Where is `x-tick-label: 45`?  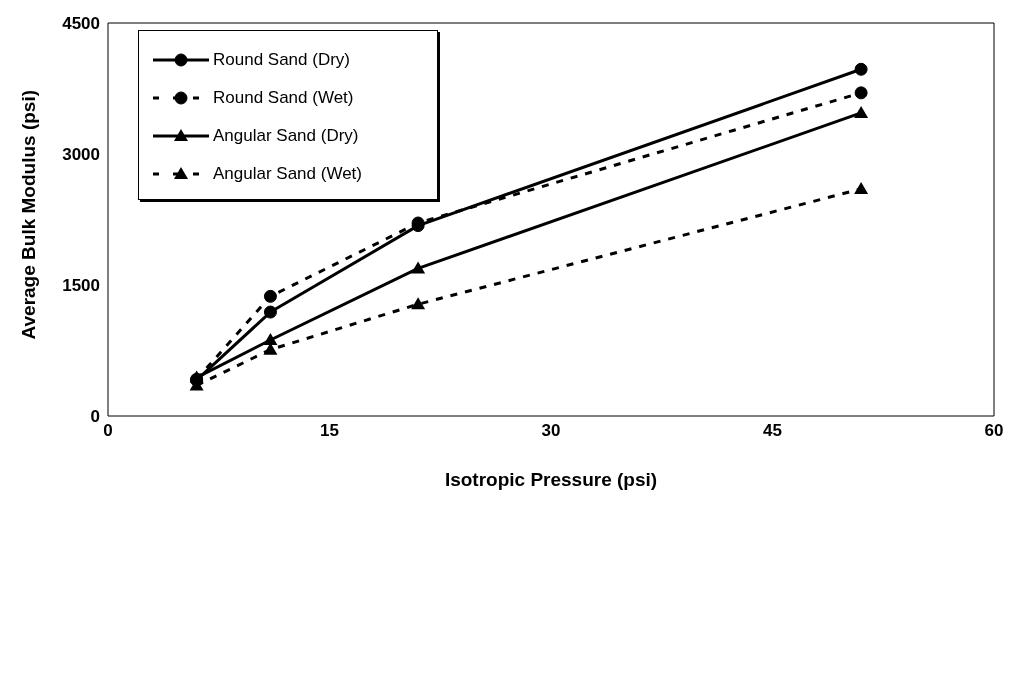 x-tick-label: 45 is located at coordinates (772, 431).